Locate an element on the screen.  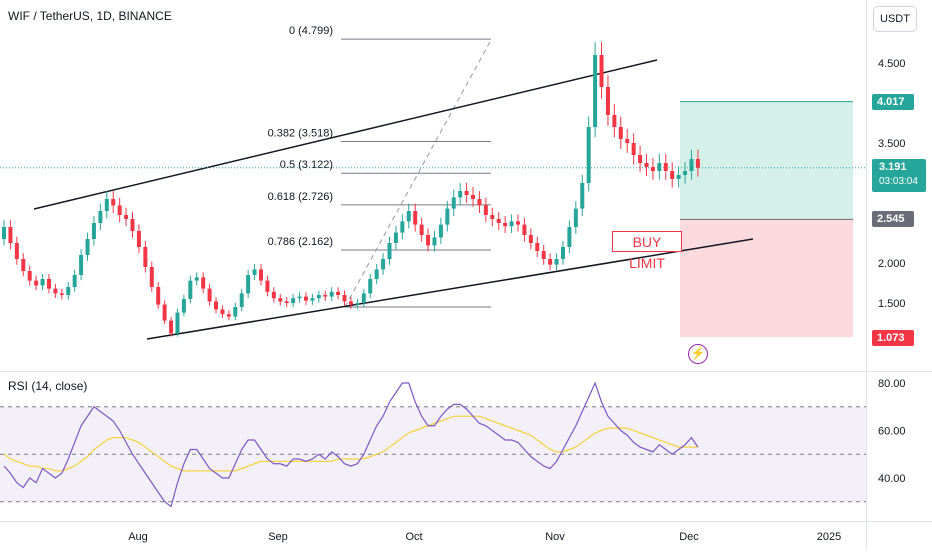
rsi-title: RSI (14, close) is located at coordinates (48, 386).